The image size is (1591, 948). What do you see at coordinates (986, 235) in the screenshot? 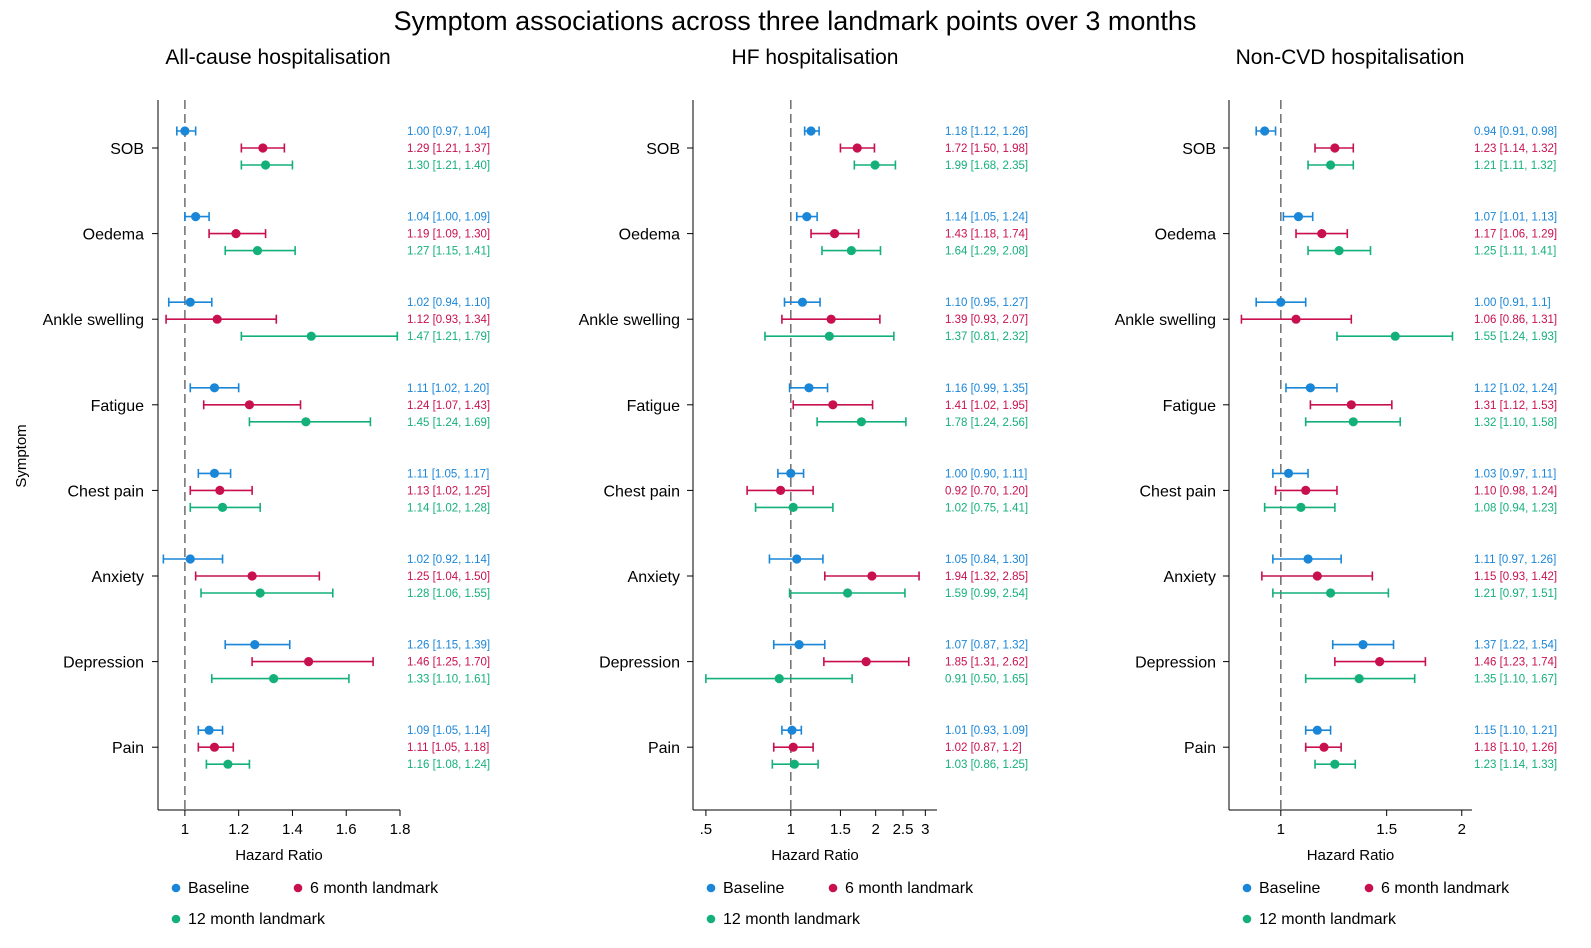
I see `value-label-month6: 1.43 [1.18, 1.74]` at bounding box center [986, 235].